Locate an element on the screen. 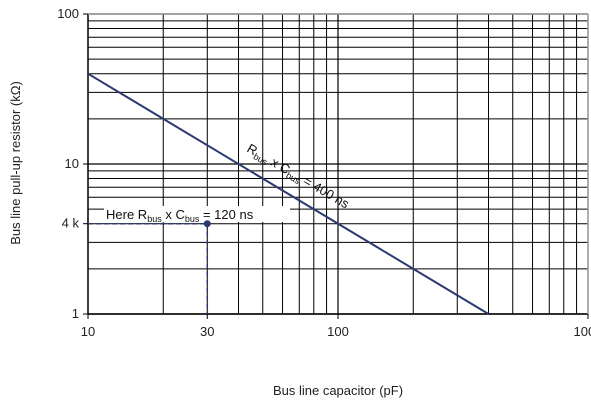  x-tick-label: 100 is located at coordinates (338, 331).